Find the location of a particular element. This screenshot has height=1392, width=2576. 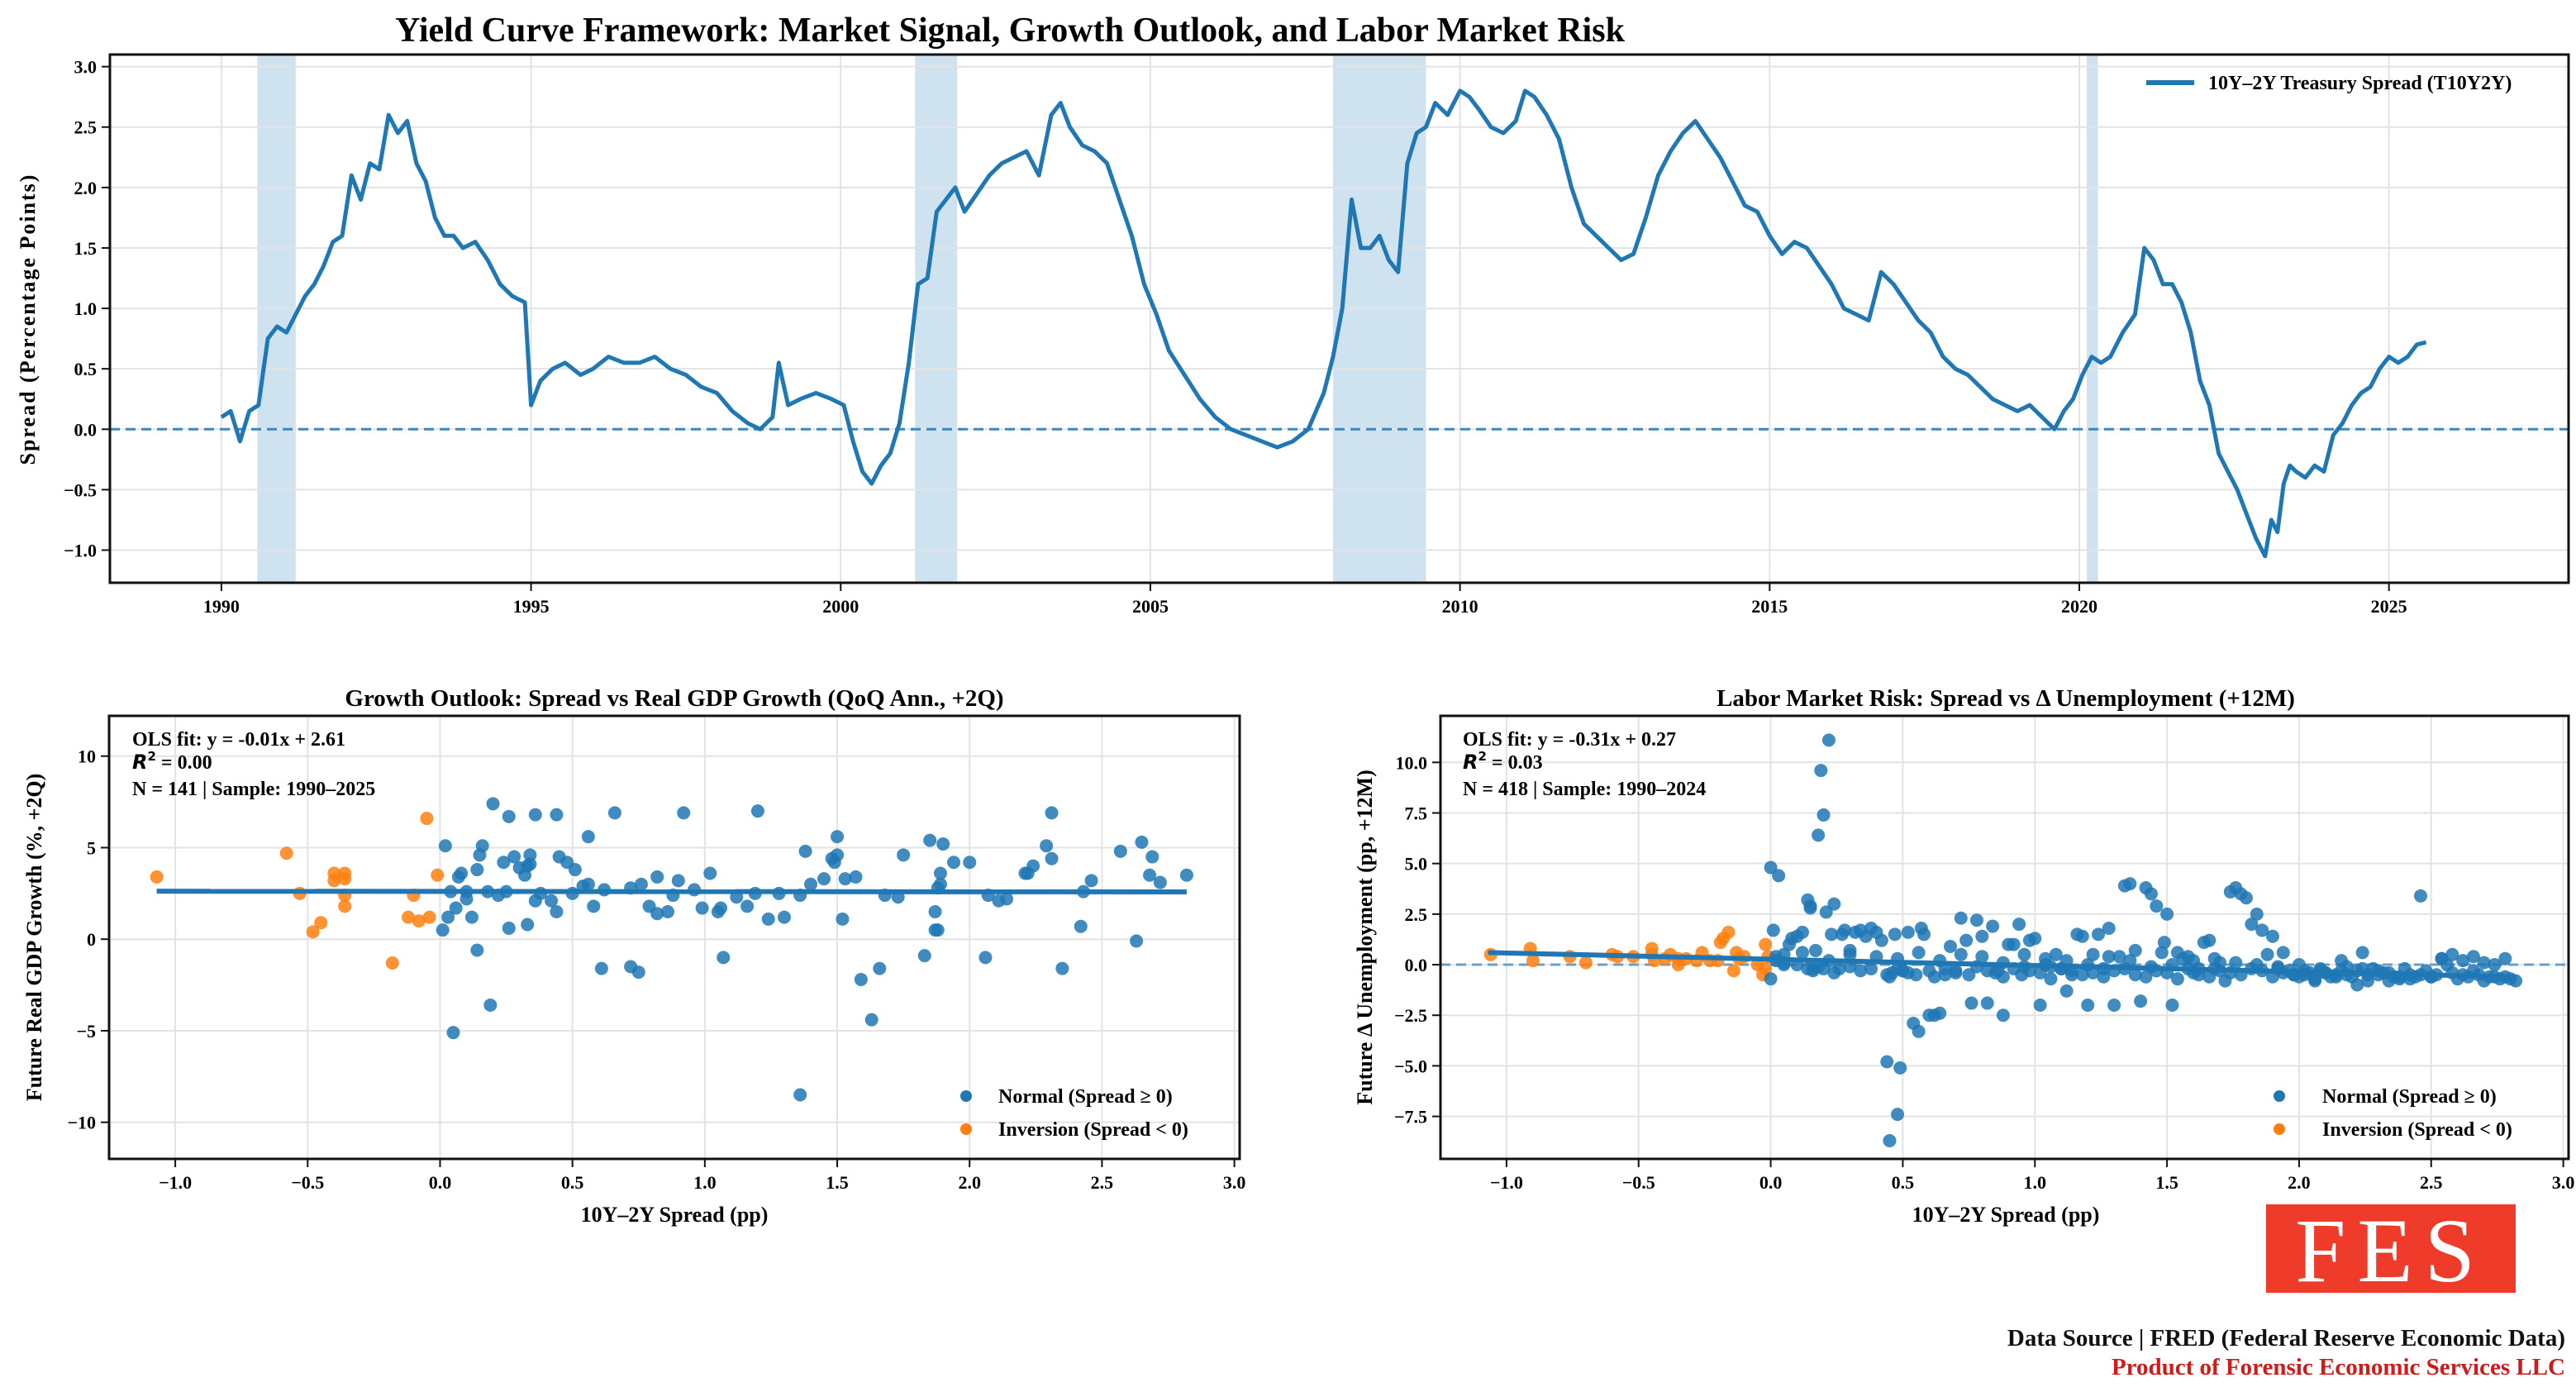

x-tick-label: 1995 is located at coordinates (532, 606).